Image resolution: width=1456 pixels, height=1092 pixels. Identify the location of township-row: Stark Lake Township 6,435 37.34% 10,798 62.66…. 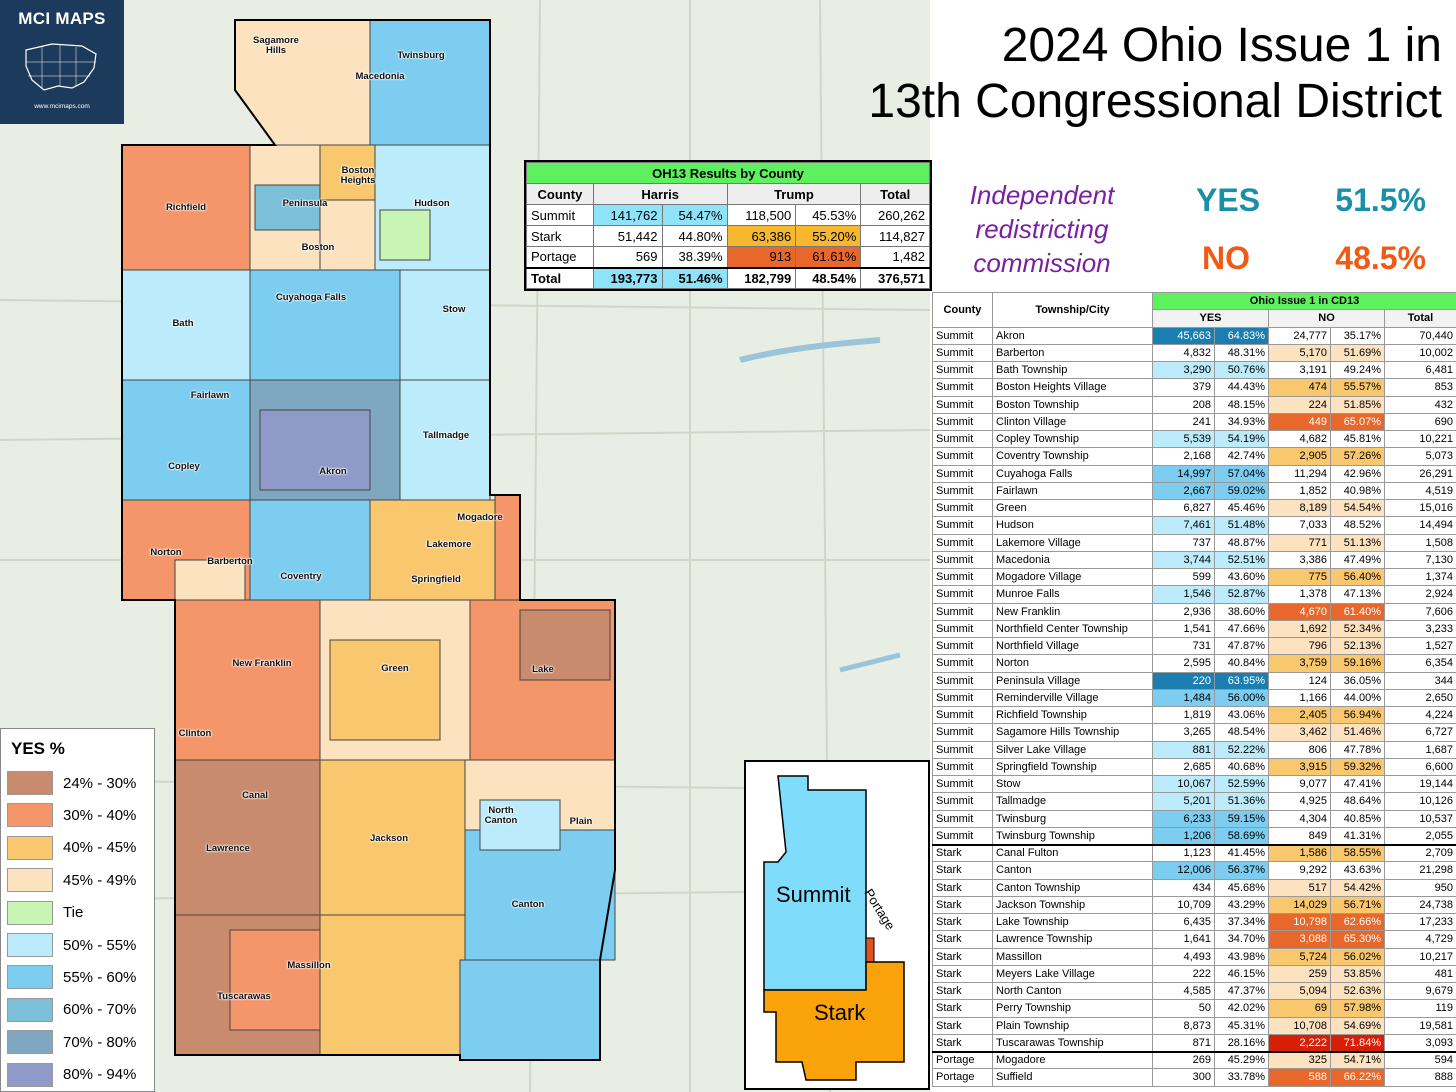
(1194, 922).